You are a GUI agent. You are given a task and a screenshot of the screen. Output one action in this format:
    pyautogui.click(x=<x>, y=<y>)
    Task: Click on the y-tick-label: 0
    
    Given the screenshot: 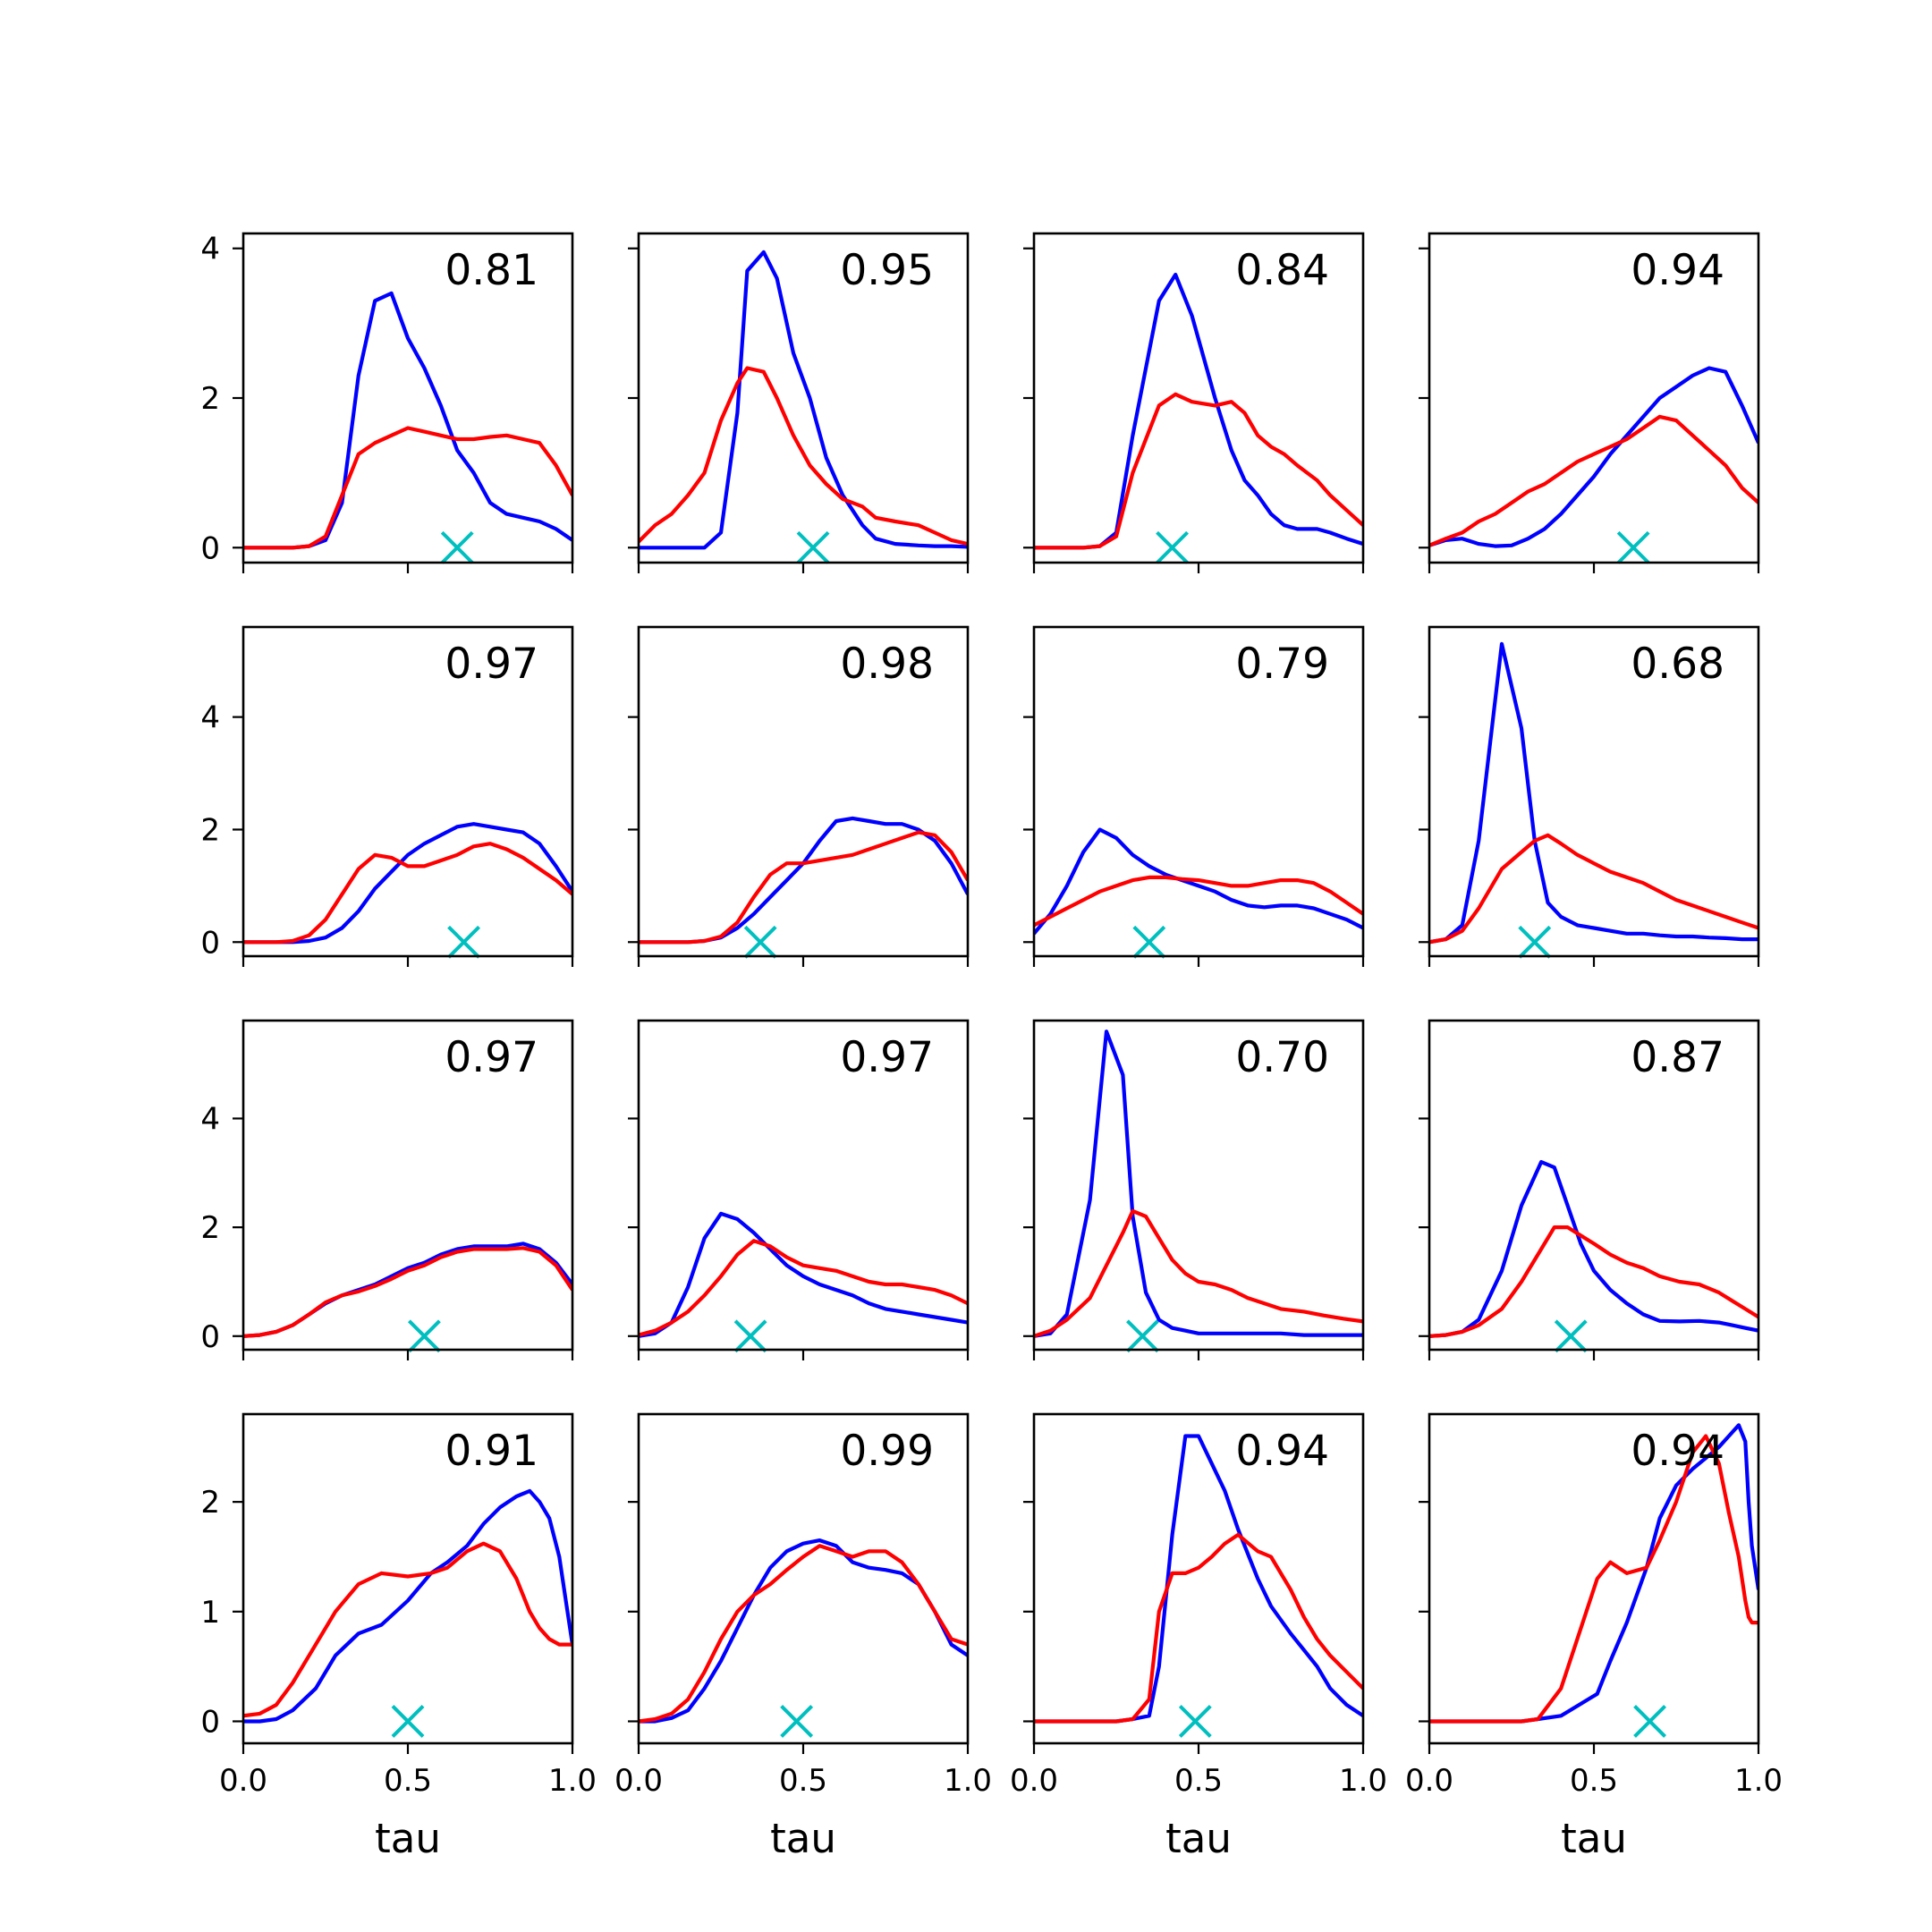 What is the action you would take?
    pyautogui.click(x=210, y=1722)
    